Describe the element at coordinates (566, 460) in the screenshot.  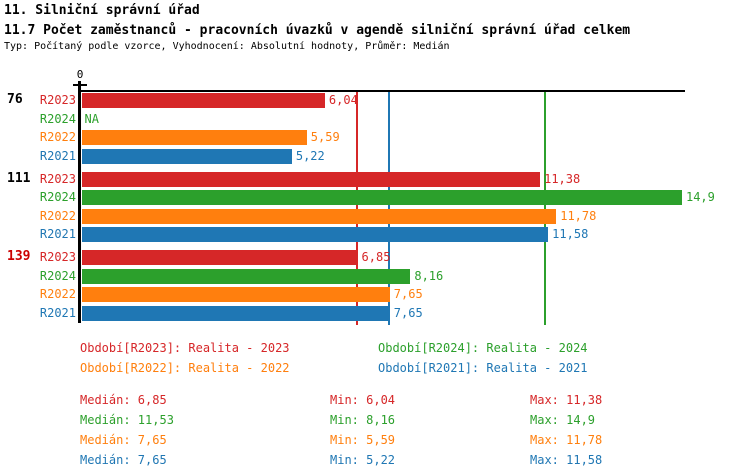
I see `stat-max-R2021: Max: 11,58` at that location.